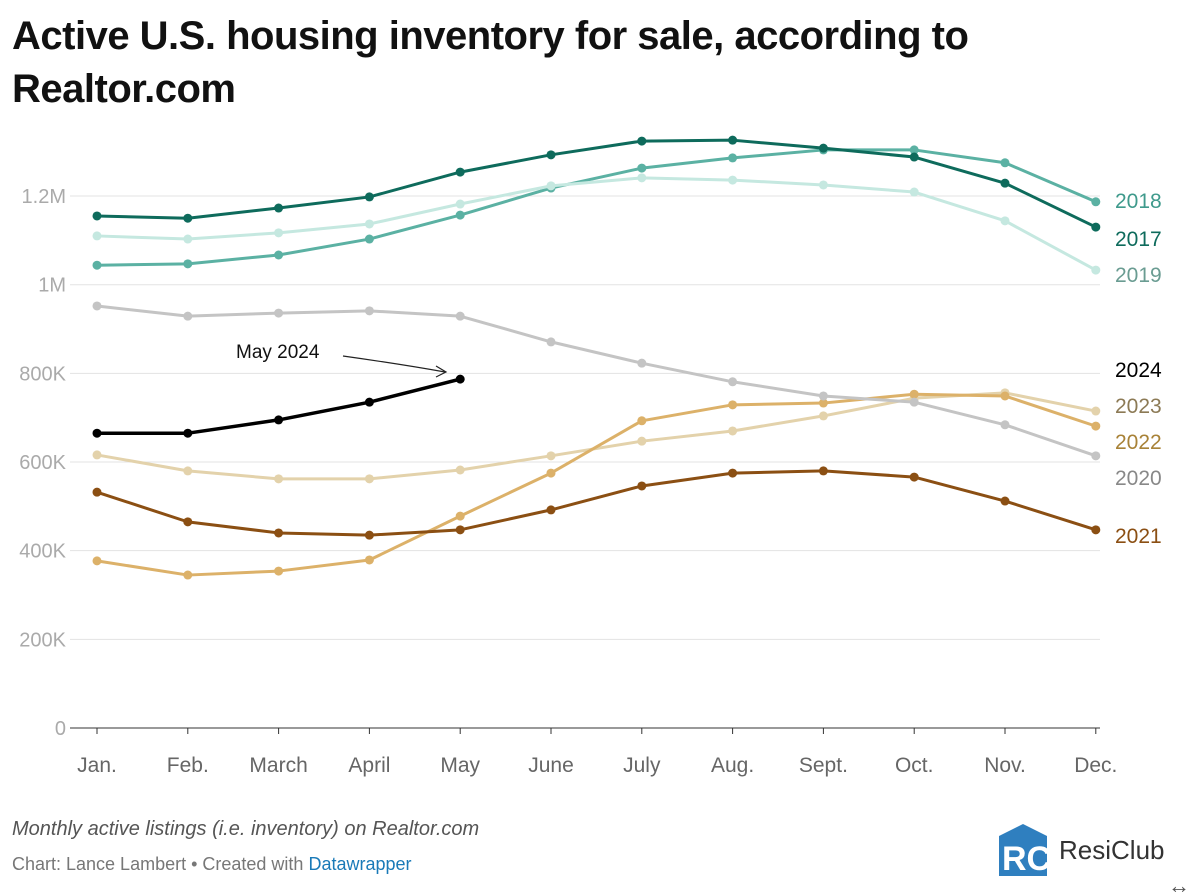 This screenshot has height=895, width=1200. Describe the element at coordinates (823, 765) in the screenshot. I see `x-tick-label: Sept.` at that location.